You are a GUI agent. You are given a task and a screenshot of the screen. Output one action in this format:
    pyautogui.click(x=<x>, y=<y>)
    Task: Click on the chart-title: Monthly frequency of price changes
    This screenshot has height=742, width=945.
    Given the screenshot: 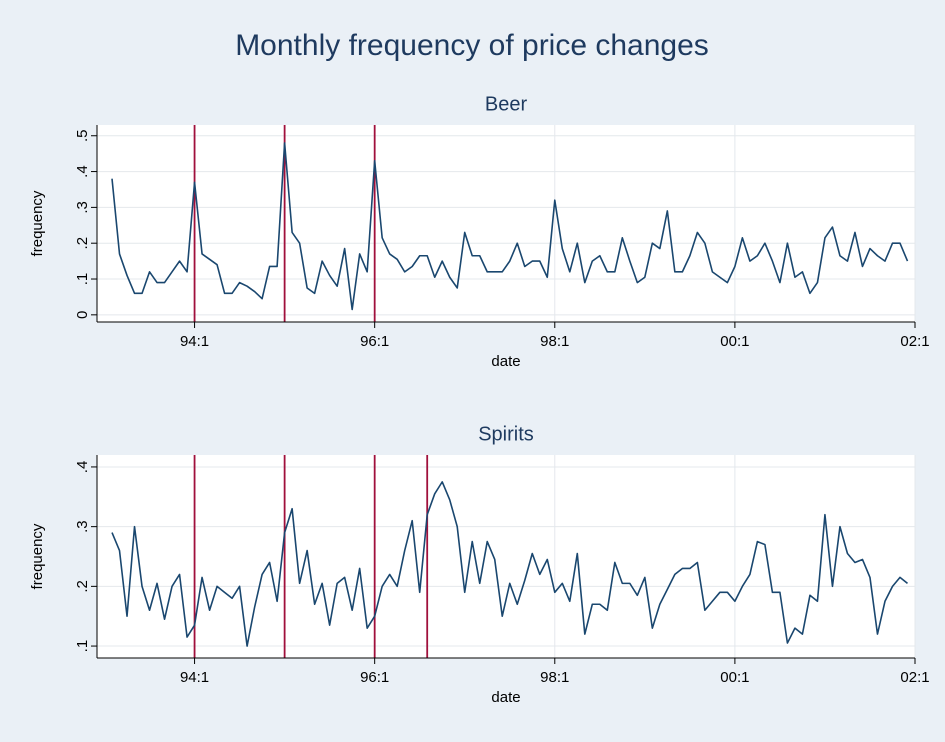 What is the action you would take?
    pyautogui.click(x=472, y=45)
    